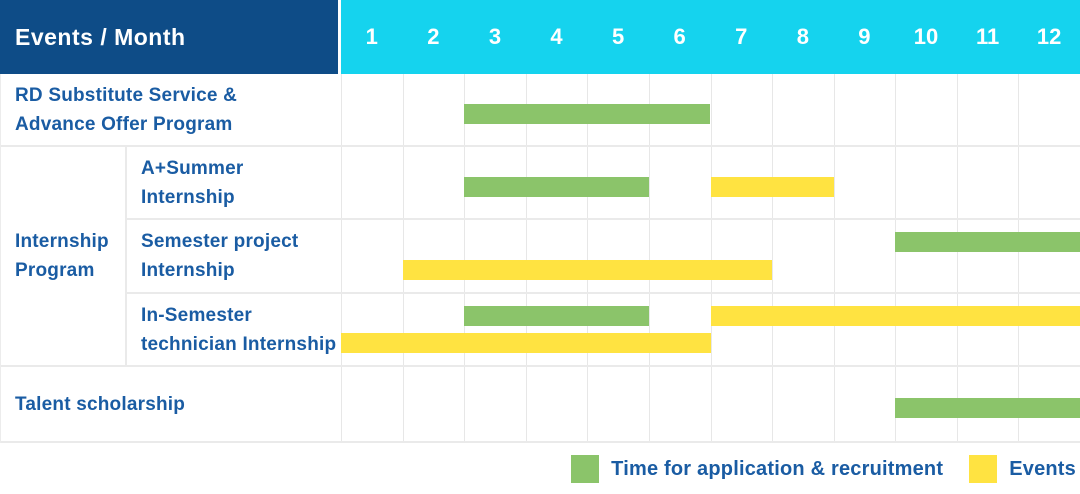 This screenshot has height=494, width=1080. I want to click on month-header-cell: 2, so click(433, 36).